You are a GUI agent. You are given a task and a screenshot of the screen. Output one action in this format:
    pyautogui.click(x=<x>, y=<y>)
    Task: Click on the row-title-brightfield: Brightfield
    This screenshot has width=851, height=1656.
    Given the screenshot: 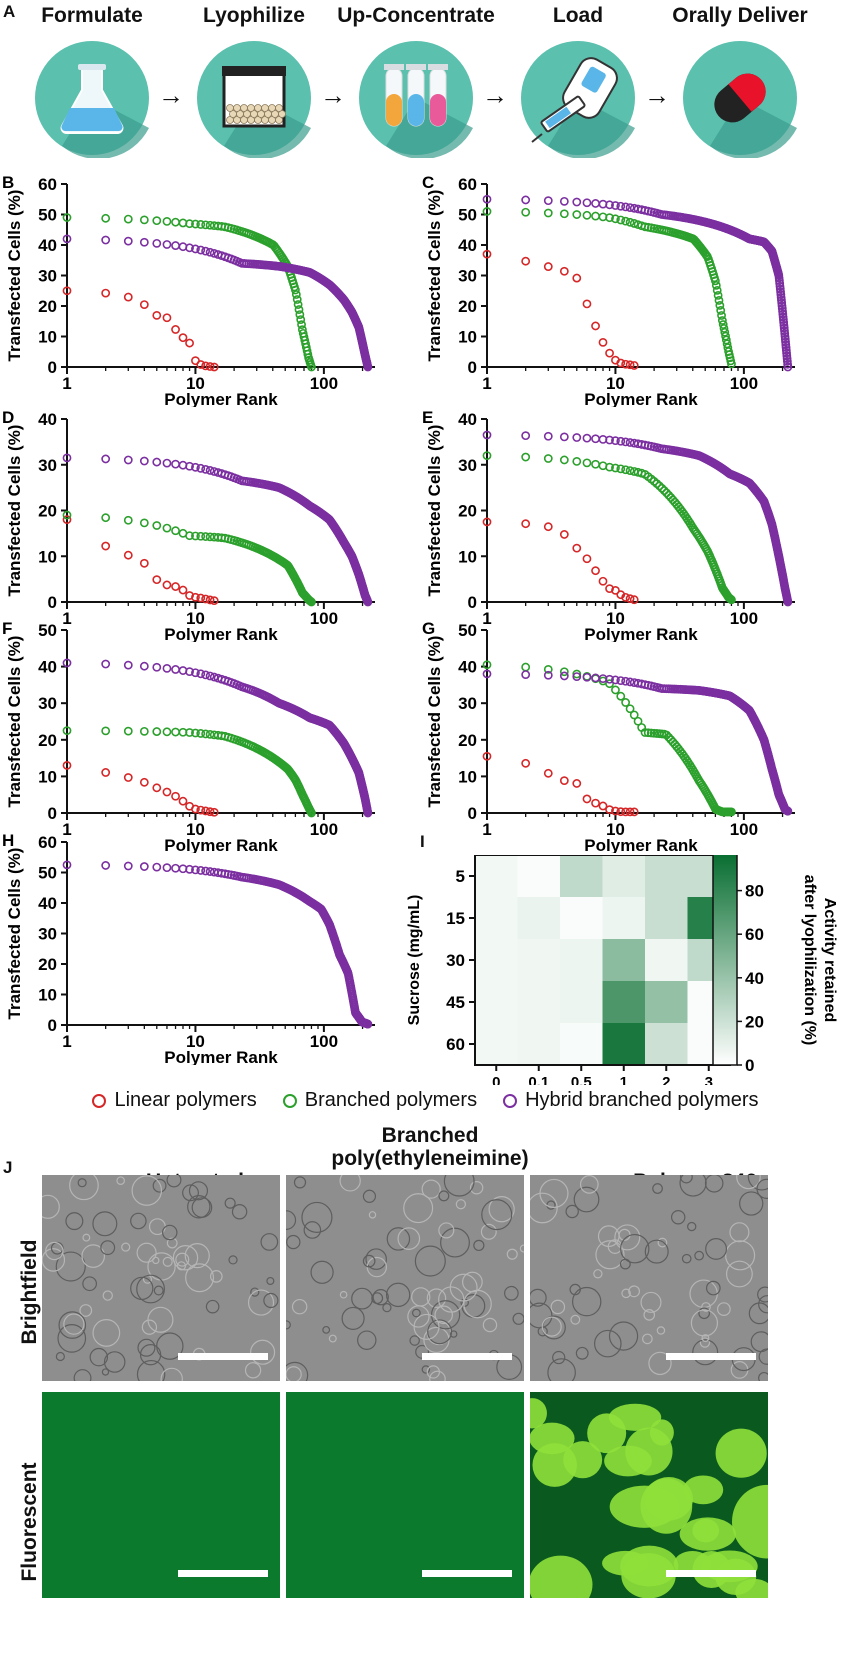 What is the action you would take?
    pyautogui.click(x=29, y=1292)
    